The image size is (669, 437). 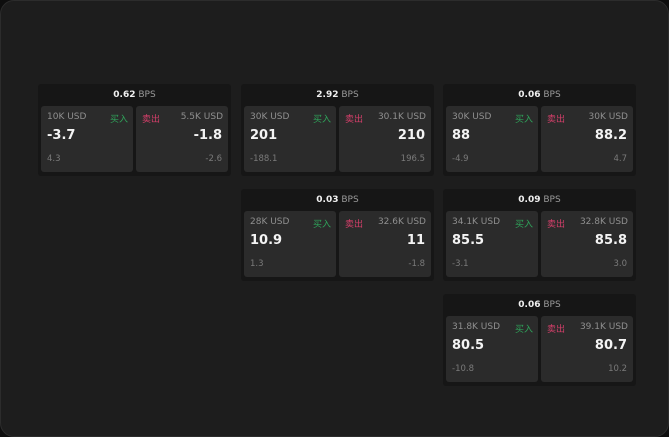 I want to click on bid-size: 10K USD, so click(x=67, y=117).